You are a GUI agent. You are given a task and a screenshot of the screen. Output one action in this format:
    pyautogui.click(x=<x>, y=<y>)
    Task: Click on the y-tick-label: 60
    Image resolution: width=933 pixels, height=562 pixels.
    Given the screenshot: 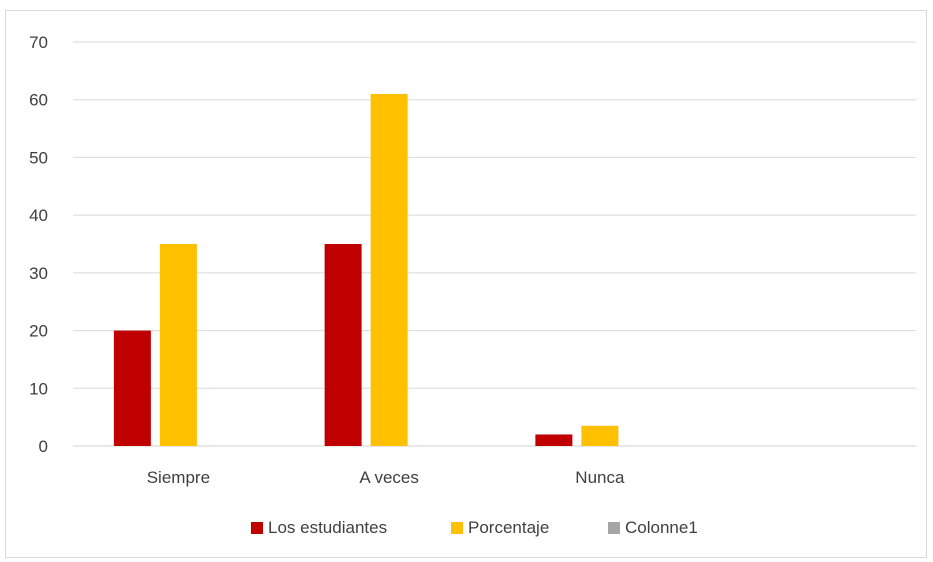 What is the action you would take?
    pyautogui.click(x=38, y=100)
    